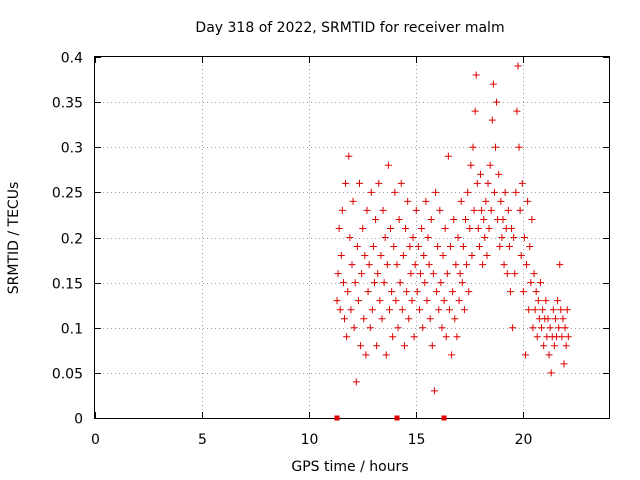  What do you see at coordinates (14, 238) in the screenshot?
I see `y-axis-label: SRMTID / TECUs` at bounding box center [14, 238].